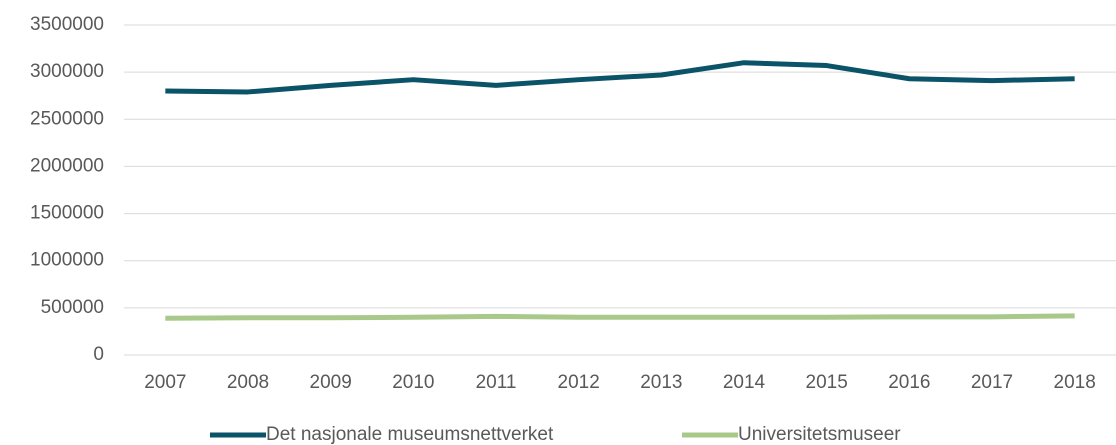  What do you see at coordinates (67, 260) in the screenshot?
I see `y-tick-label: 1000000` at bounding box center [67, 260].